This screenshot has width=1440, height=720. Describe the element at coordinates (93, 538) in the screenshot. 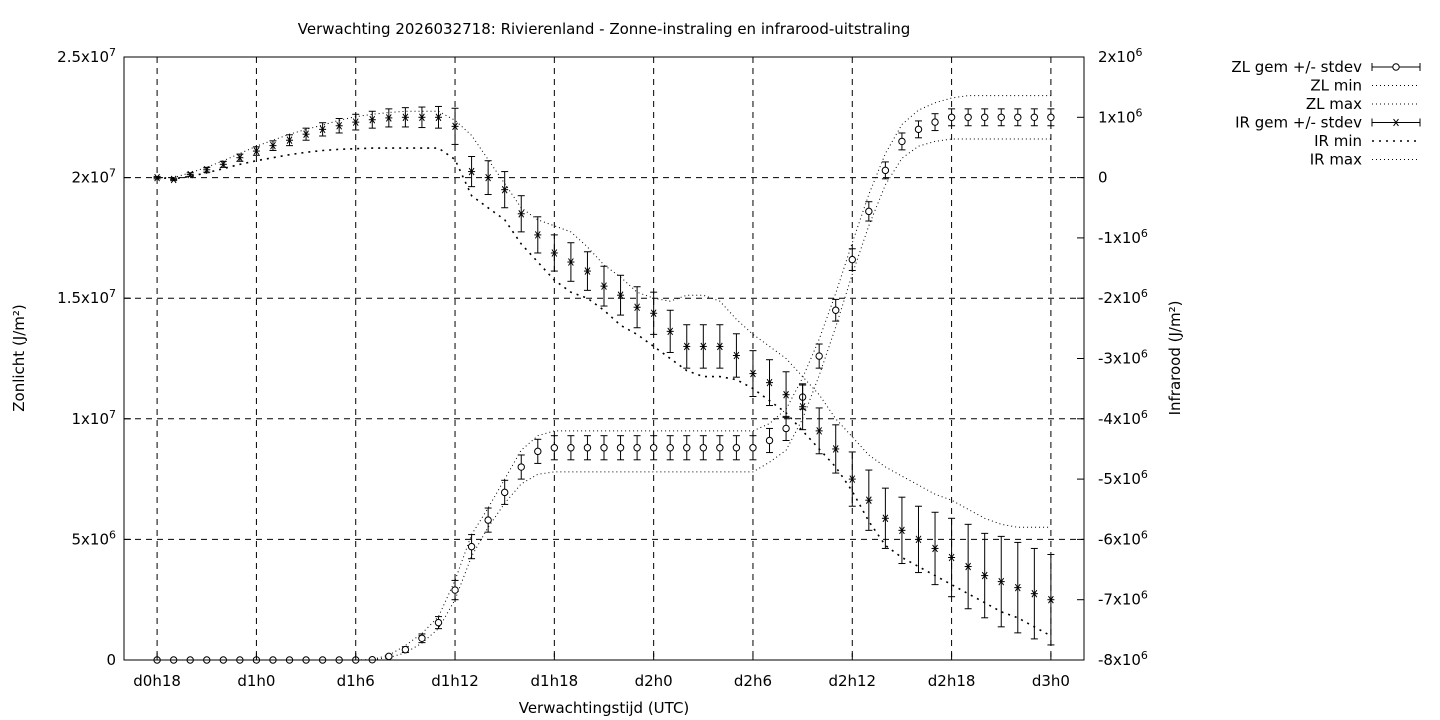

I see `y-tick-label: 5x106` at that location.